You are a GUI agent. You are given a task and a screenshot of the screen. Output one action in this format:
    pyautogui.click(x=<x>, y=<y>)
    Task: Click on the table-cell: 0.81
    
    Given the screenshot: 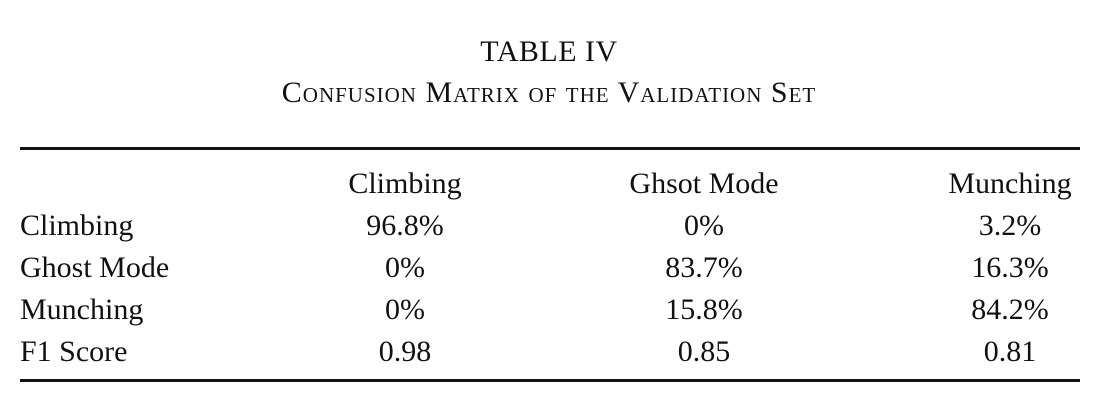 What is the action you would take?
    pyautogui.click(x=1010, y=351)
    